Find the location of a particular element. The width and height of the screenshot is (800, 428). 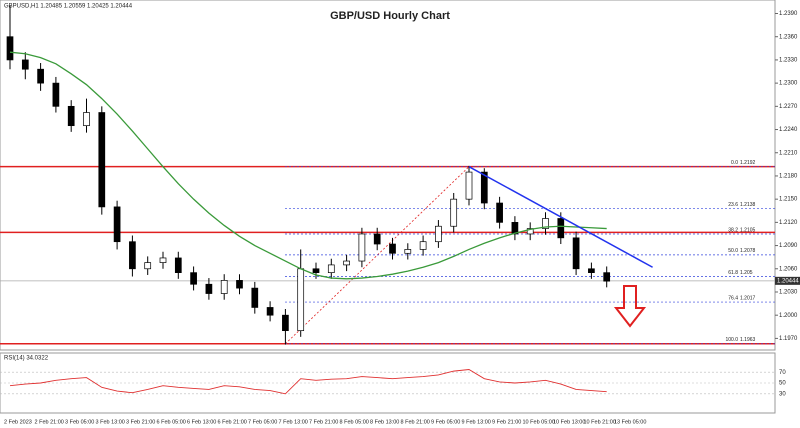

x-tick-label: 7 Feb 05:00 is located at coordinates (262, 422).